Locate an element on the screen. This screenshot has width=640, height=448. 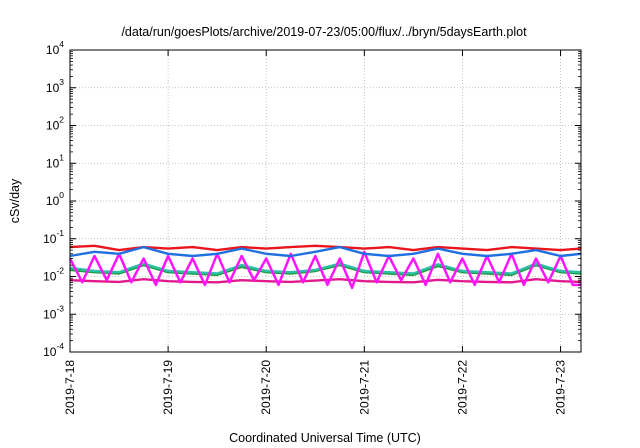
y-tick-label: 10⁻¹ is located at coordinates (53, 237).